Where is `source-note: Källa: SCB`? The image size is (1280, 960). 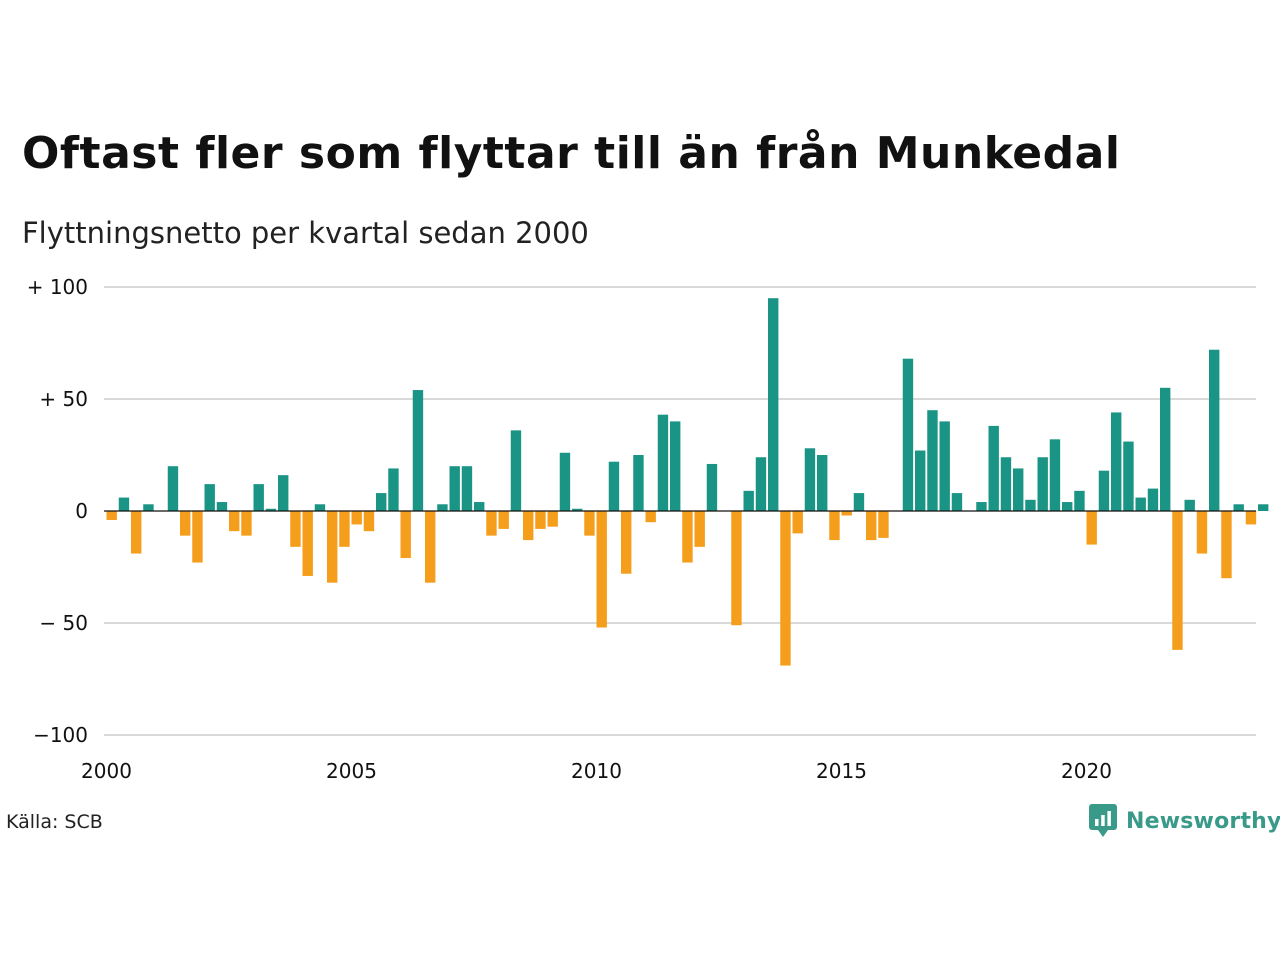
source-note: Källa: SCB is located at coordinates (54, 822).